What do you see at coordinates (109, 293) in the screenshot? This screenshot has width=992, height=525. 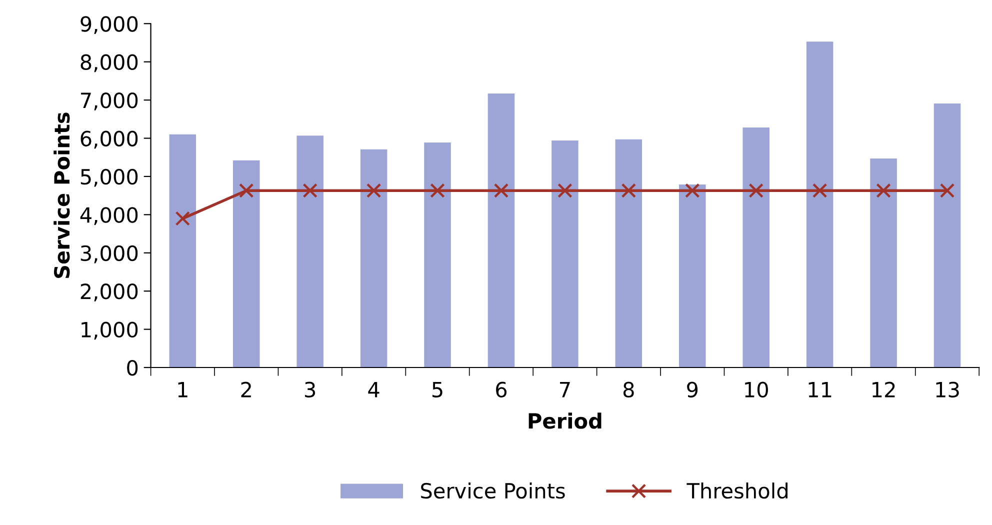 I see `y-tick-label: 2,000` at bounding box center [109, 293].